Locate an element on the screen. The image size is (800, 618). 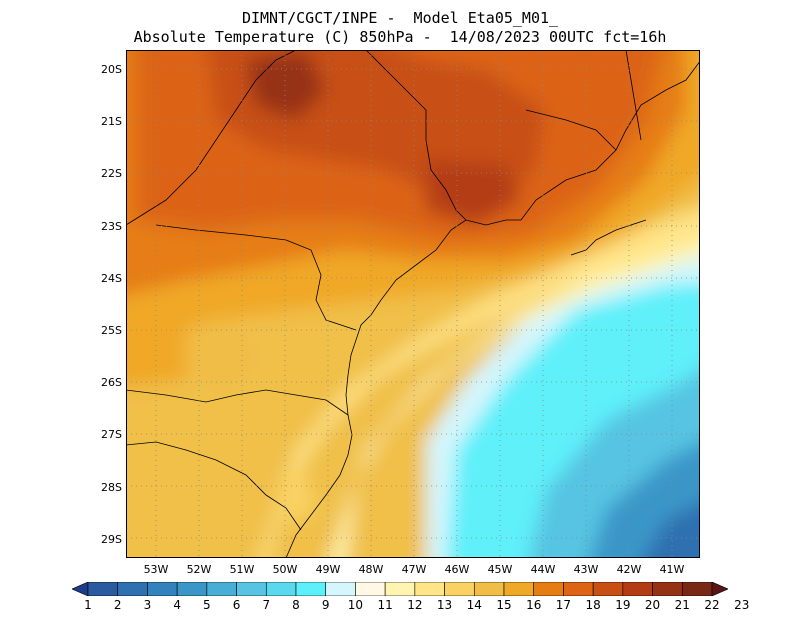
colorbar-label: 14 is located at coordinates (474, 605).